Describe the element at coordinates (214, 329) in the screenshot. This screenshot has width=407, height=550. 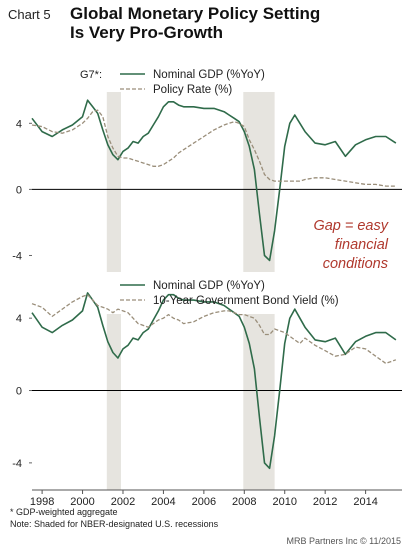
I see `bottom-series-bond-yield-line` at that location.